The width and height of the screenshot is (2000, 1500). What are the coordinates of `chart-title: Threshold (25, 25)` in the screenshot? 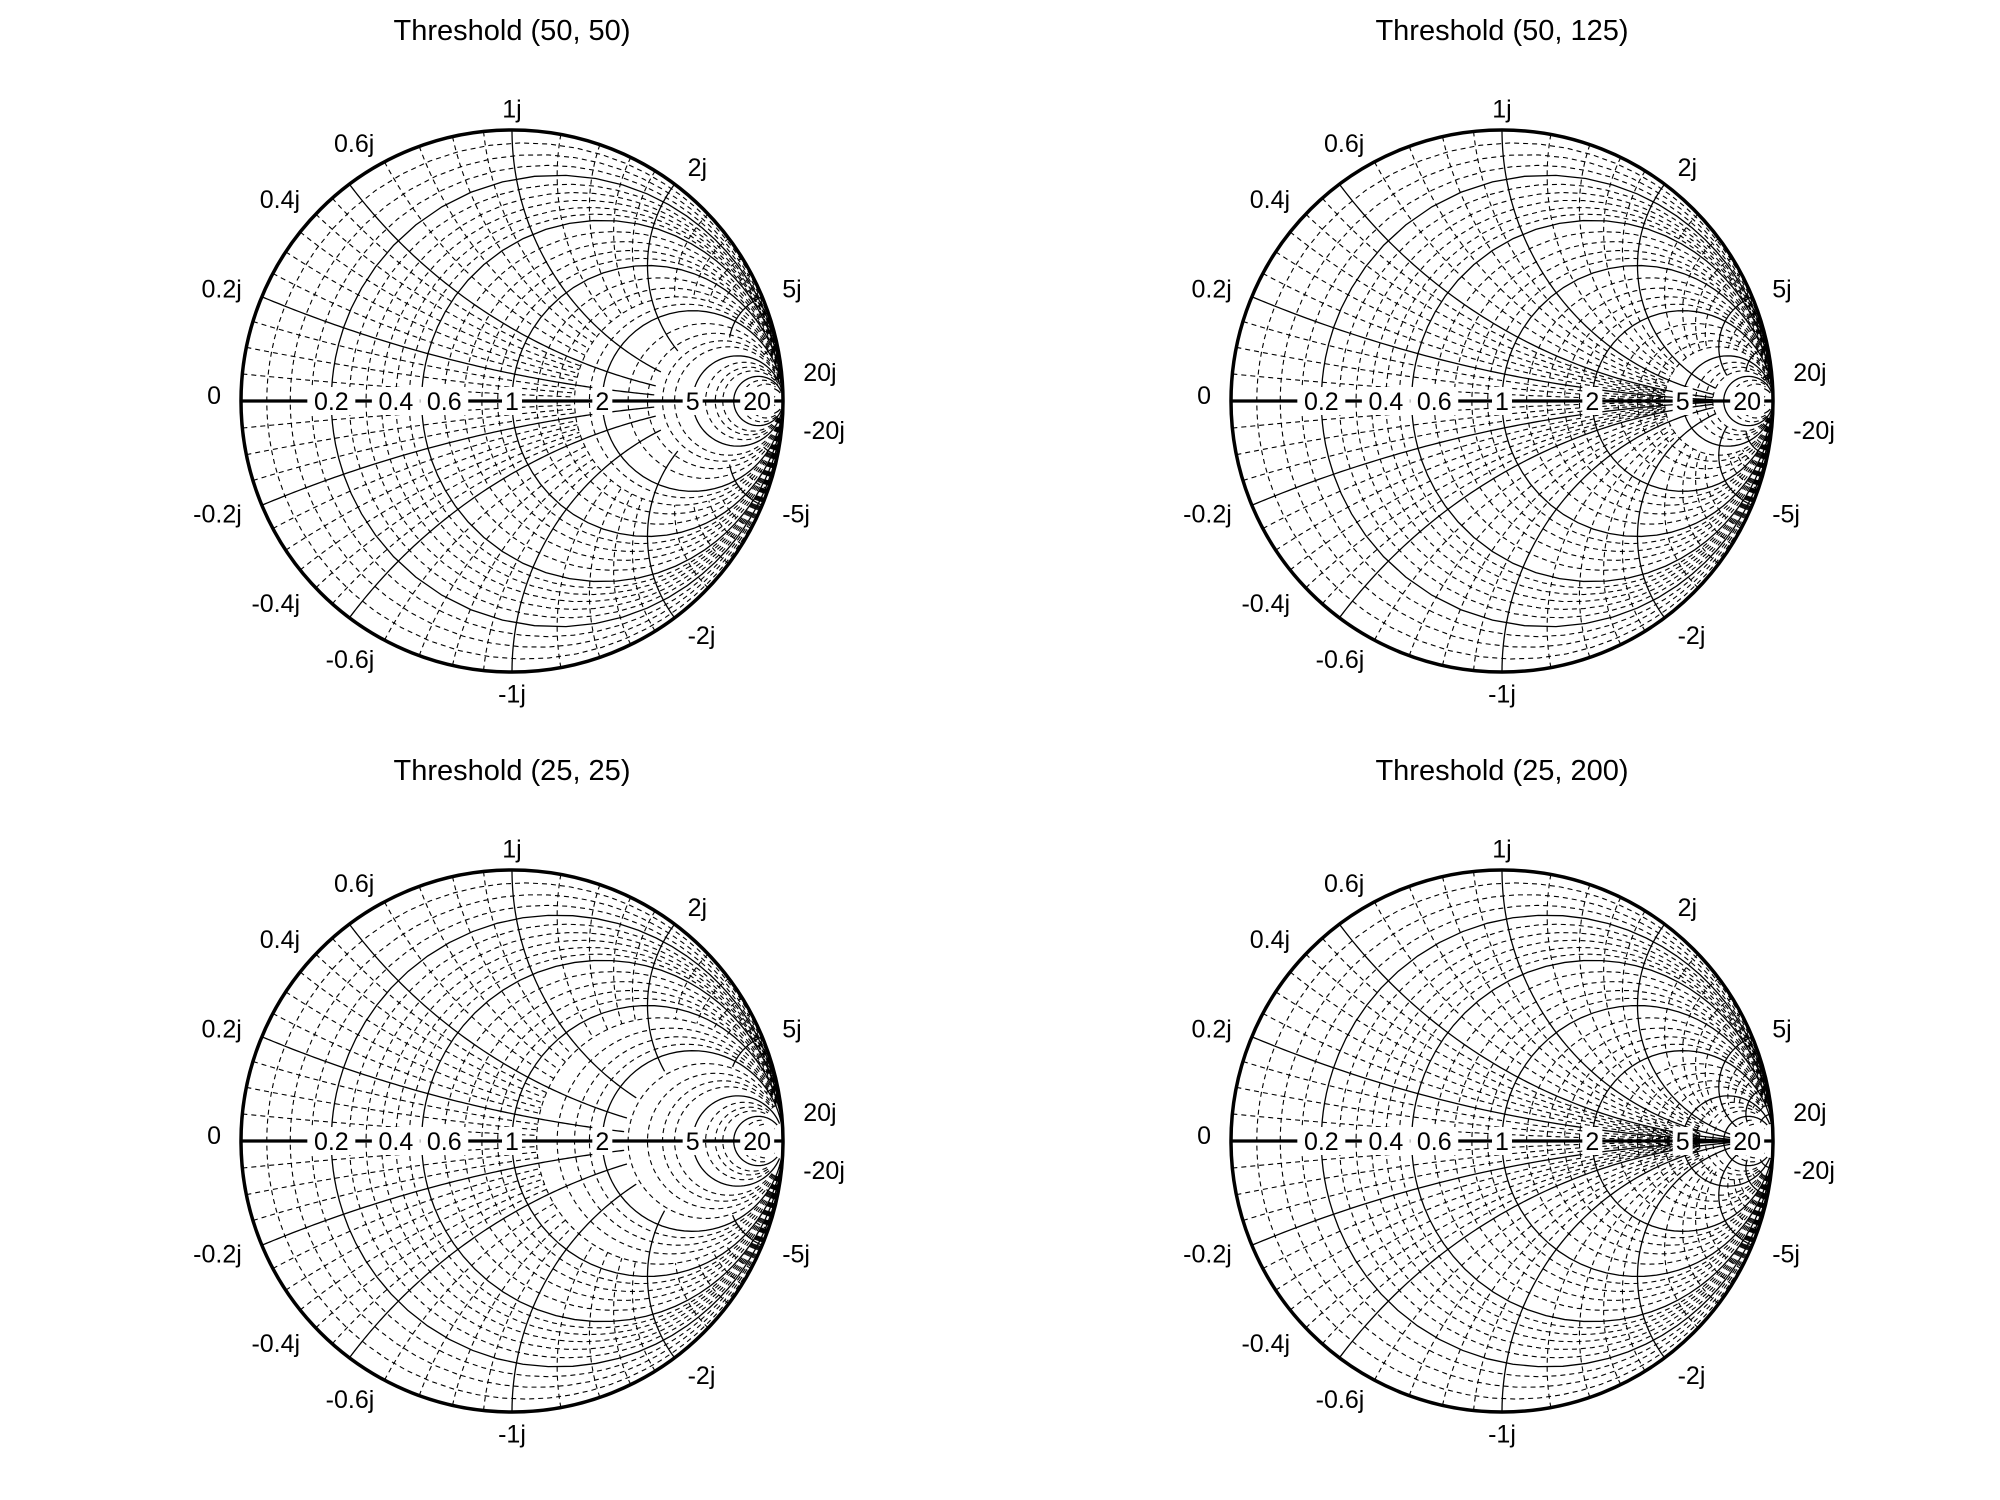 It's located at (512, 771).